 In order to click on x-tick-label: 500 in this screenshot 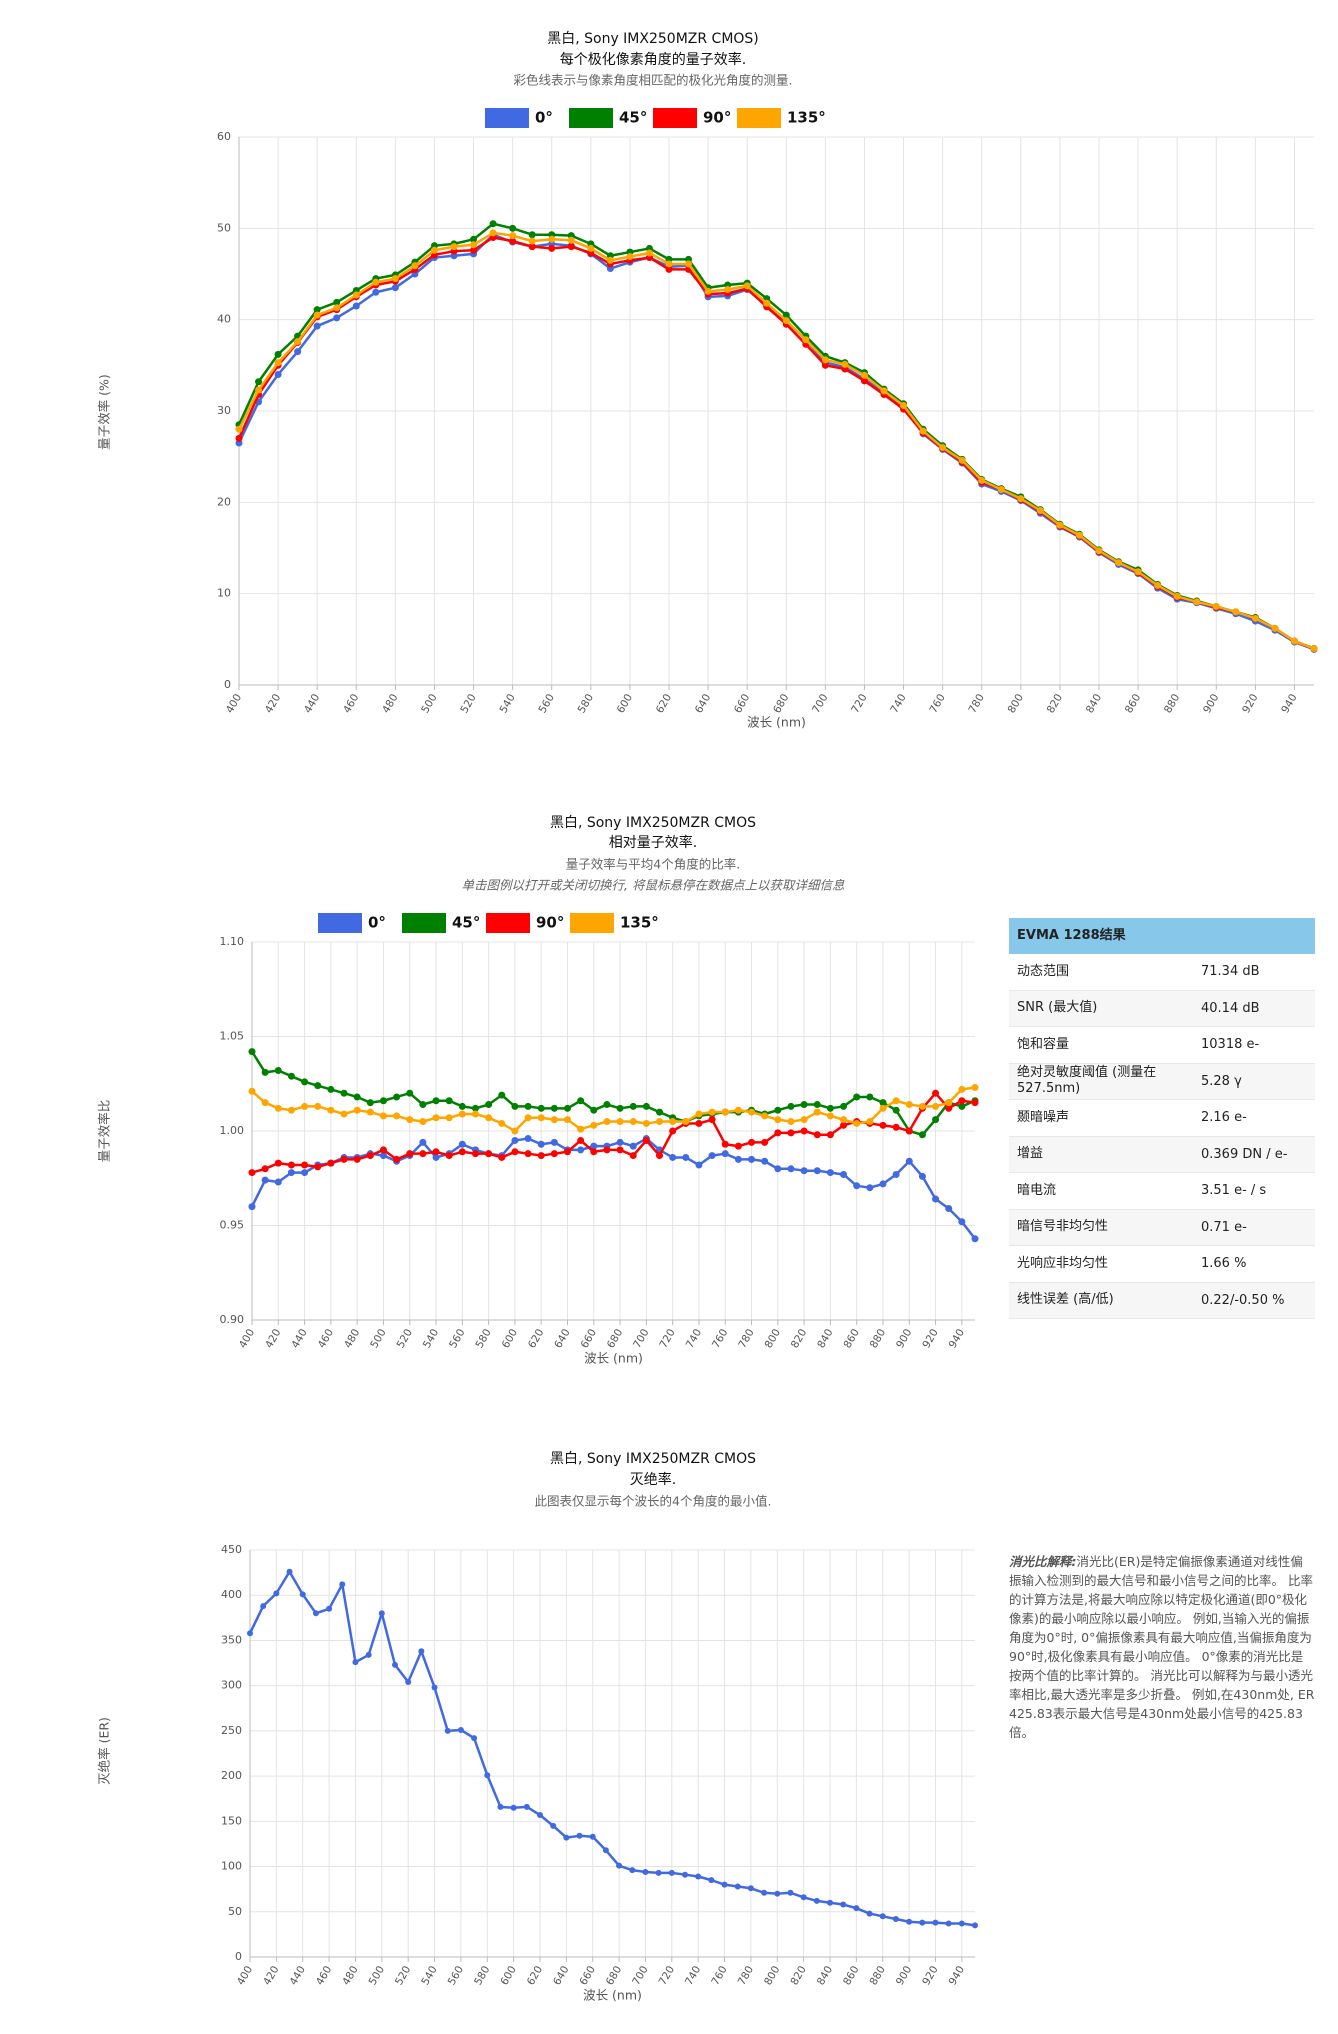, I will do `click(429, 703)`.